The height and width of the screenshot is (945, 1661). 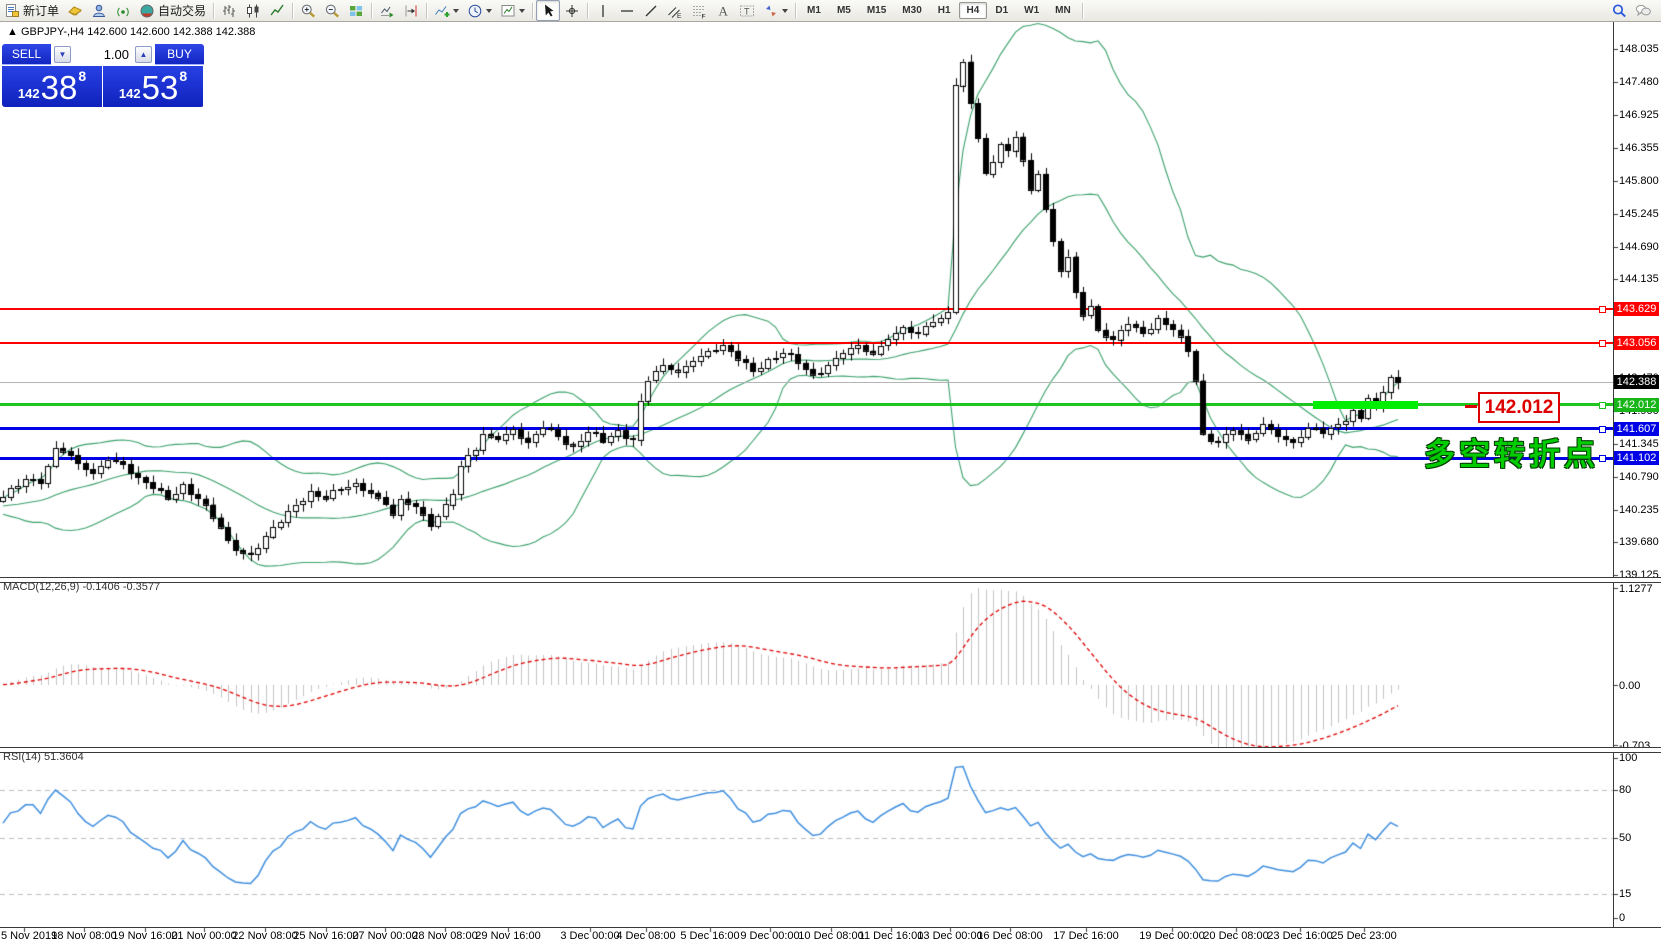 I want to click on price-tick-label: 148.035, so click(x=1639, y=49).